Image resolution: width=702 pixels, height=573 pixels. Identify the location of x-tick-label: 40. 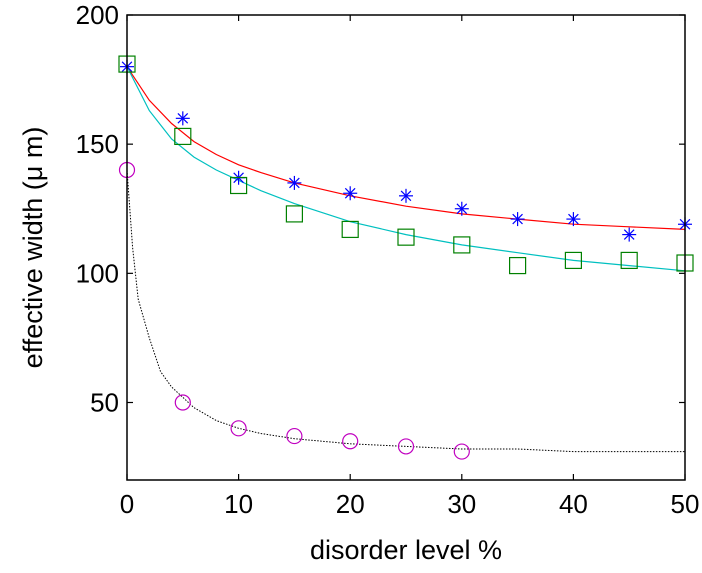
(573, 504).